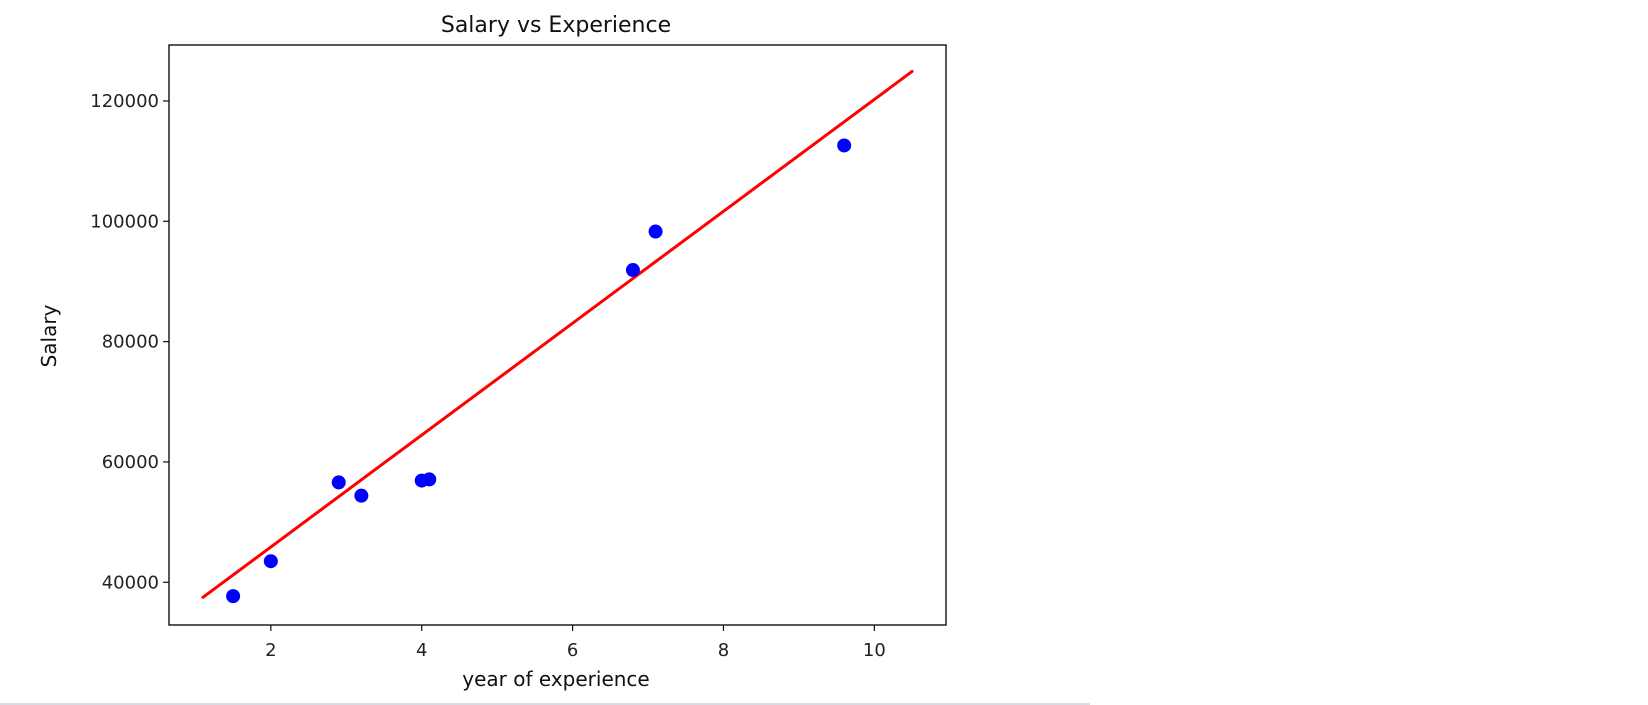  I want to click on x-axis-tick-label: 10, so click(874, 650).